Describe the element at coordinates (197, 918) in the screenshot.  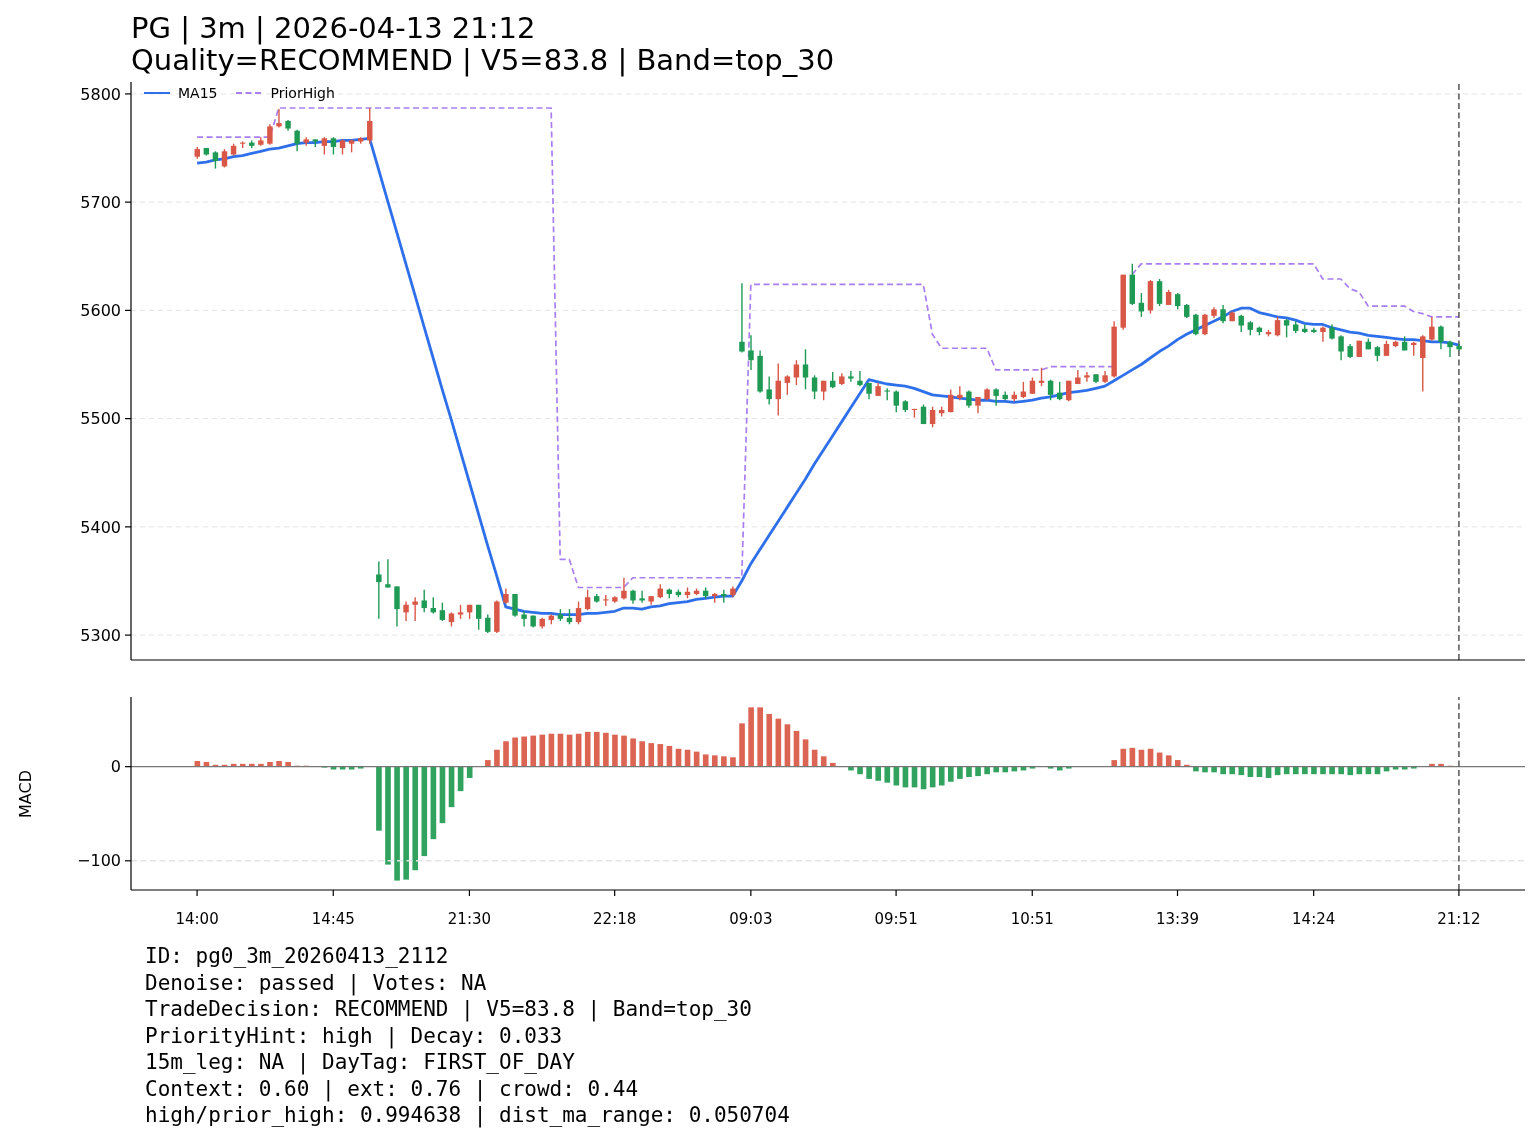
I see `x-tick-label: 14:00` at that location.